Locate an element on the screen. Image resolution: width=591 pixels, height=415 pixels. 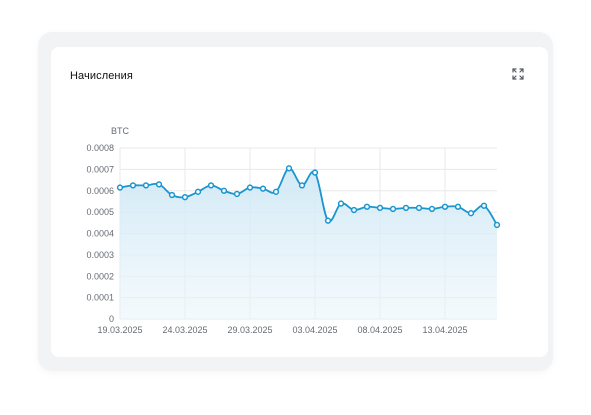
y-tick-label: 0.0002 is located at coordinates (100, 276).